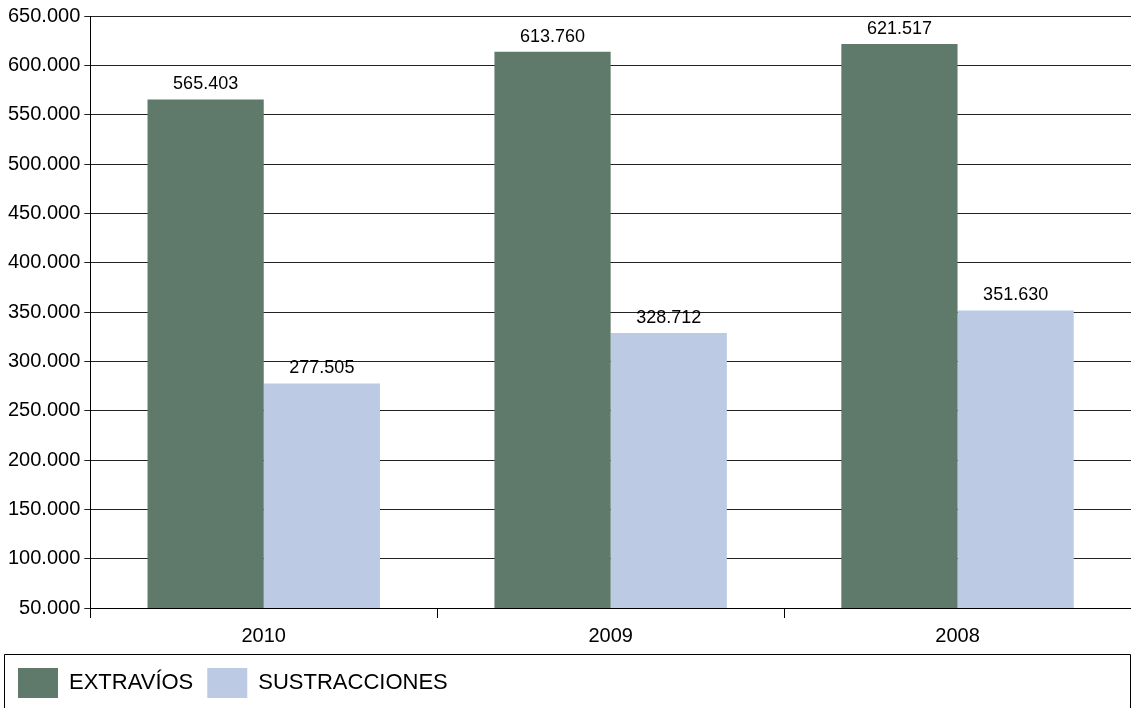 The height and width of the screenshot is (708, 1131). I want to click on y-tick-label: 650.000, so click(44, 14).